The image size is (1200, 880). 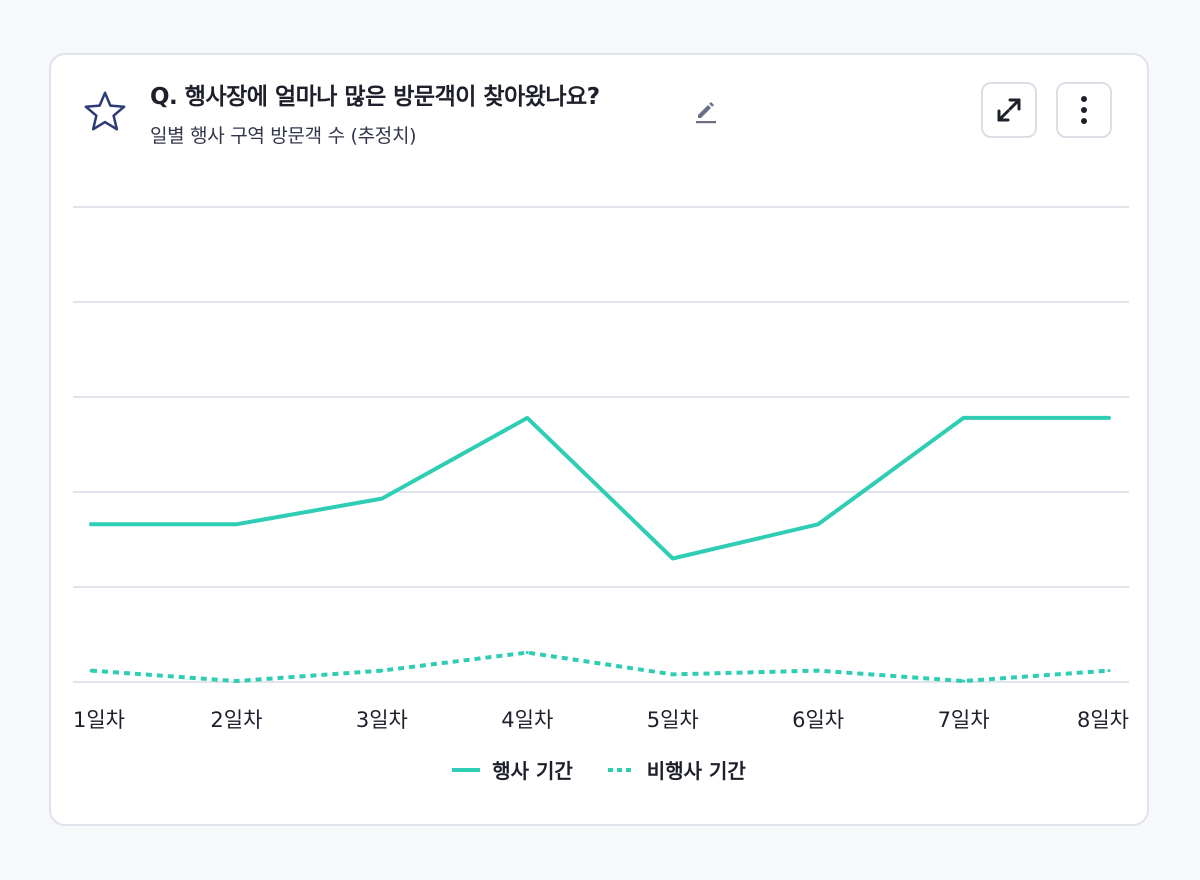 I want to click on series-line-event, so click(x=600, y=488).